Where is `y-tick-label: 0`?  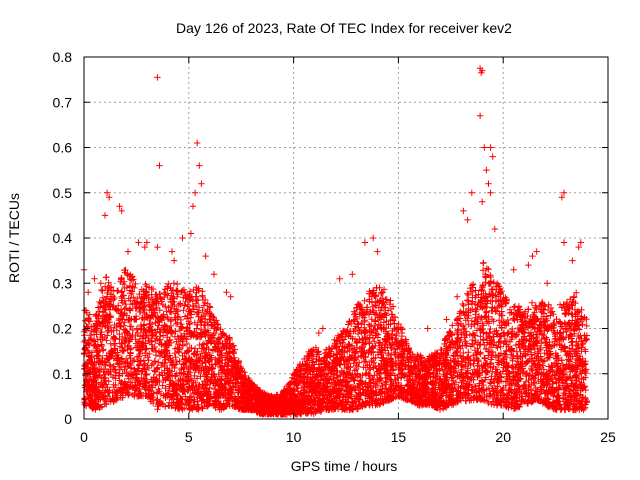
y-tick-label: 0 is located at coordinates (68, 419).